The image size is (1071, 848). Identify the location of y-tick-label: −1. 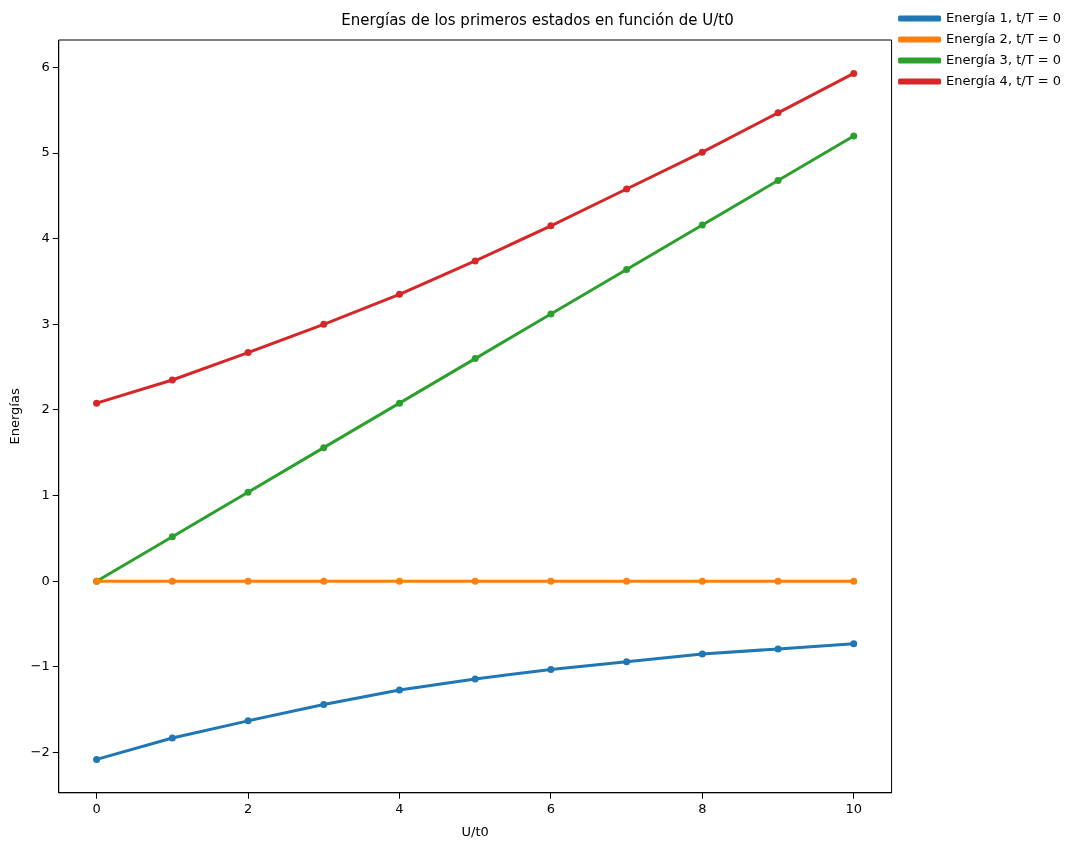
(40, 666).